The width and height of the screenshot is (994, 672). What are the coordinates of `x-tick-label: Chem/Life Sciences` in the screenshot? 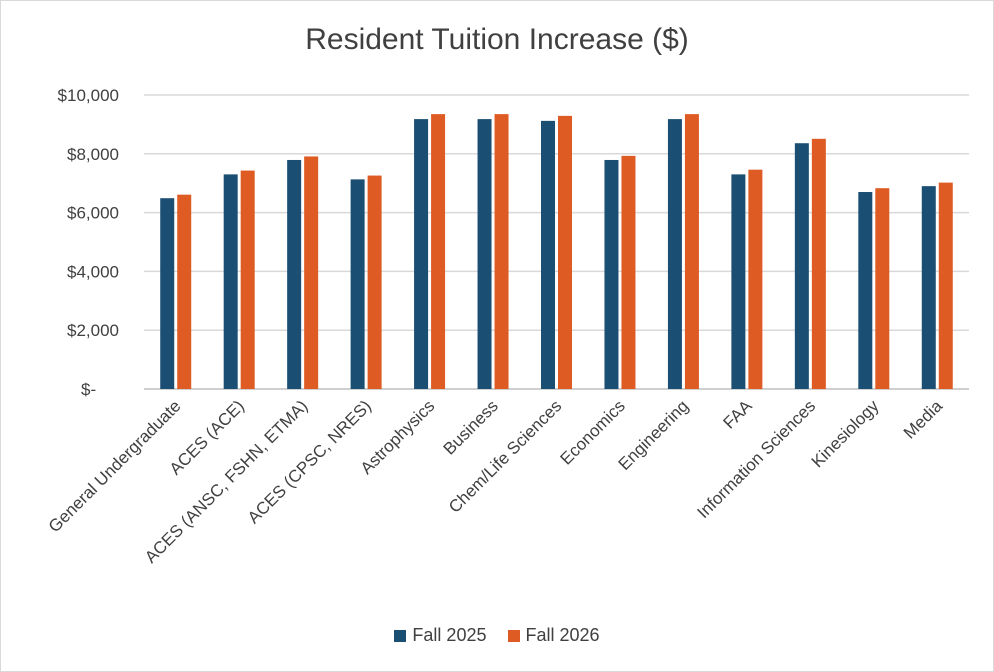 It's located at (505, 456).